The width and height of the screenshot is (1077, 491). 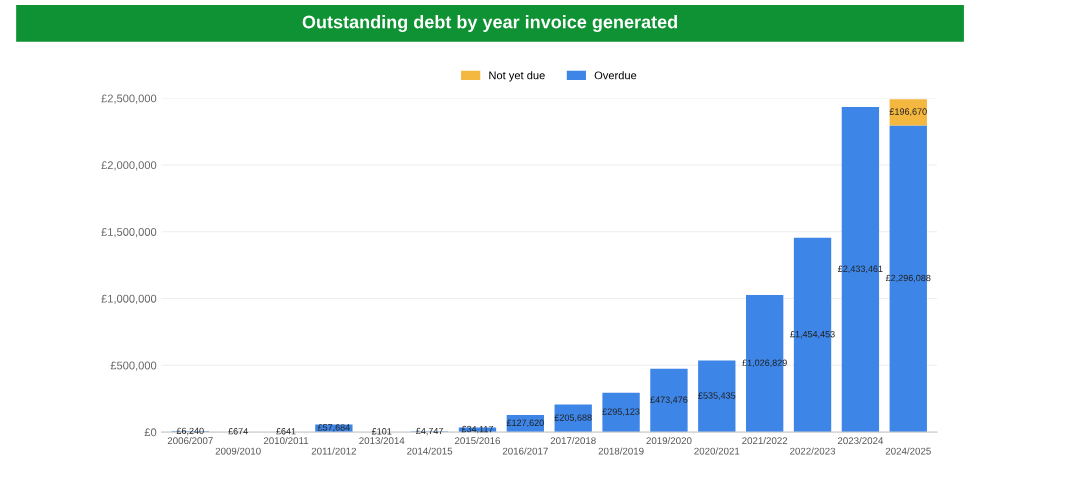 I want to click on y-tick-label: £2,500,000, so click(x=129, y=99).